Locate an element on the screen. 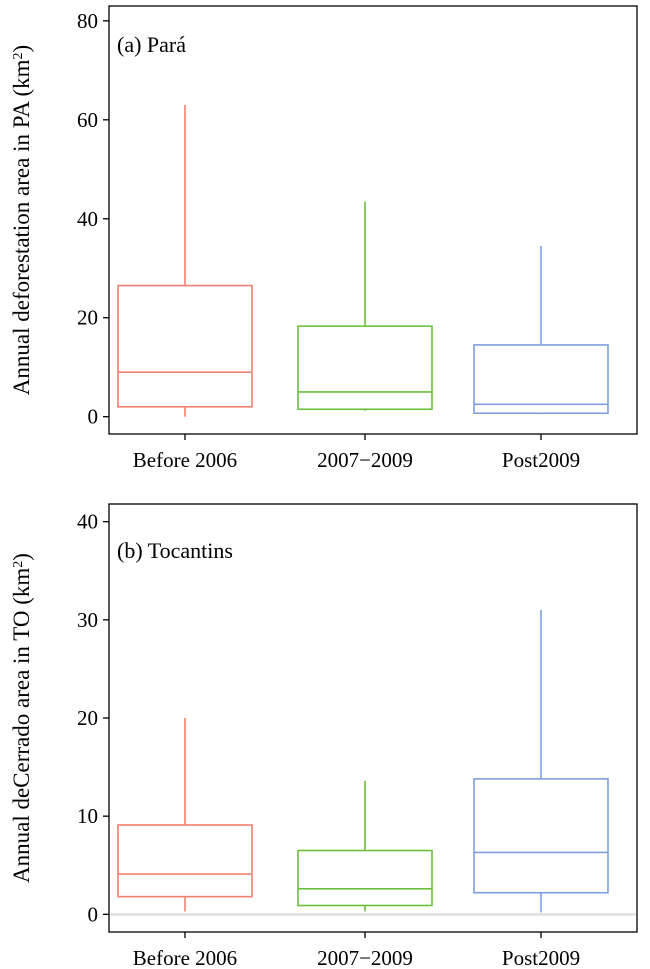  panel-label: (b) Tocantins is located at coordinates (175, 550).